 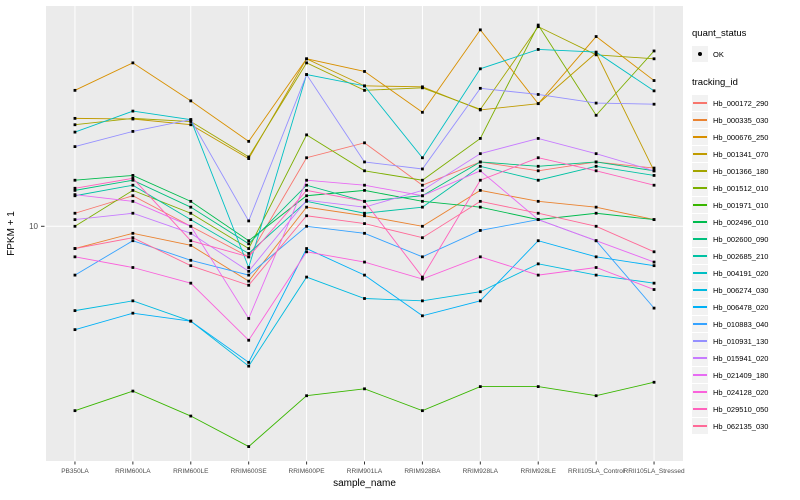 What do you see at coordinates (75, 471) in the screenshot?
I see `x-tick-label: PB350LA` at bounding box center [75, 471].